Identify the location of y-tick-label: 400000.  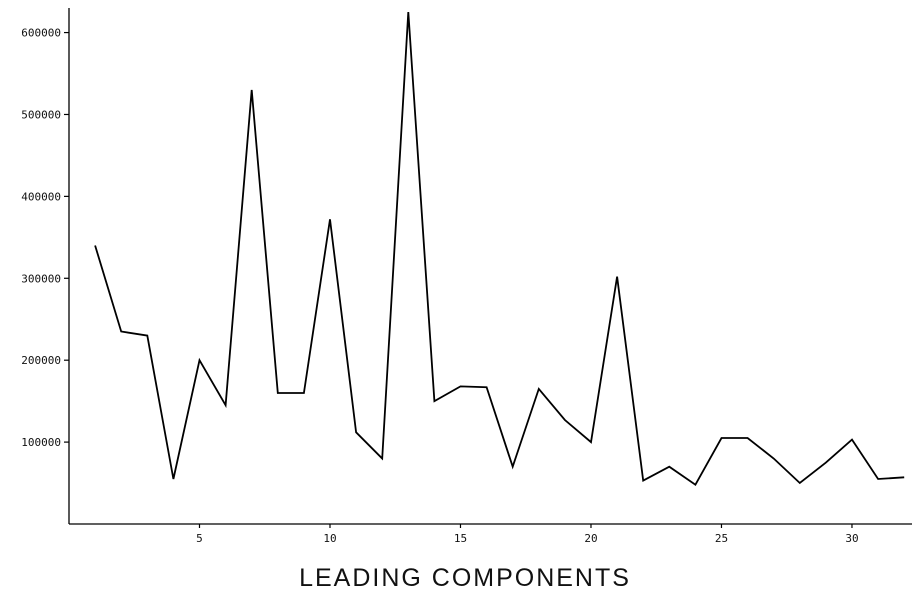
(41, 196).